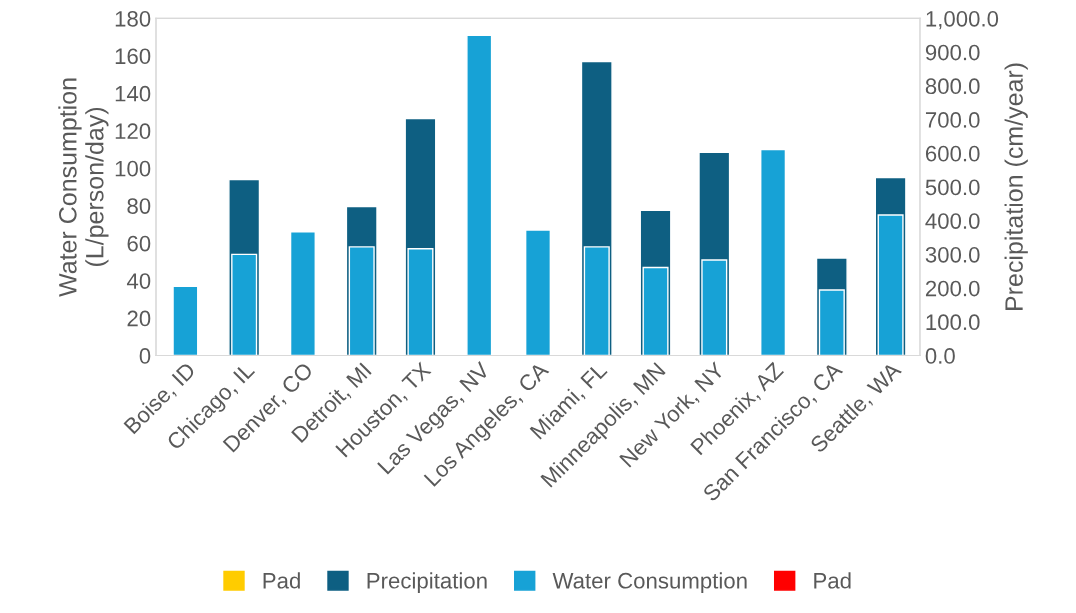 Image resolution: width=1076 pixels, height=613 pixels. What do you see at coordinates (952, 187) in the screenshot?
I see `y2-tick-label: 500.0` at bounding box center [952, 187].